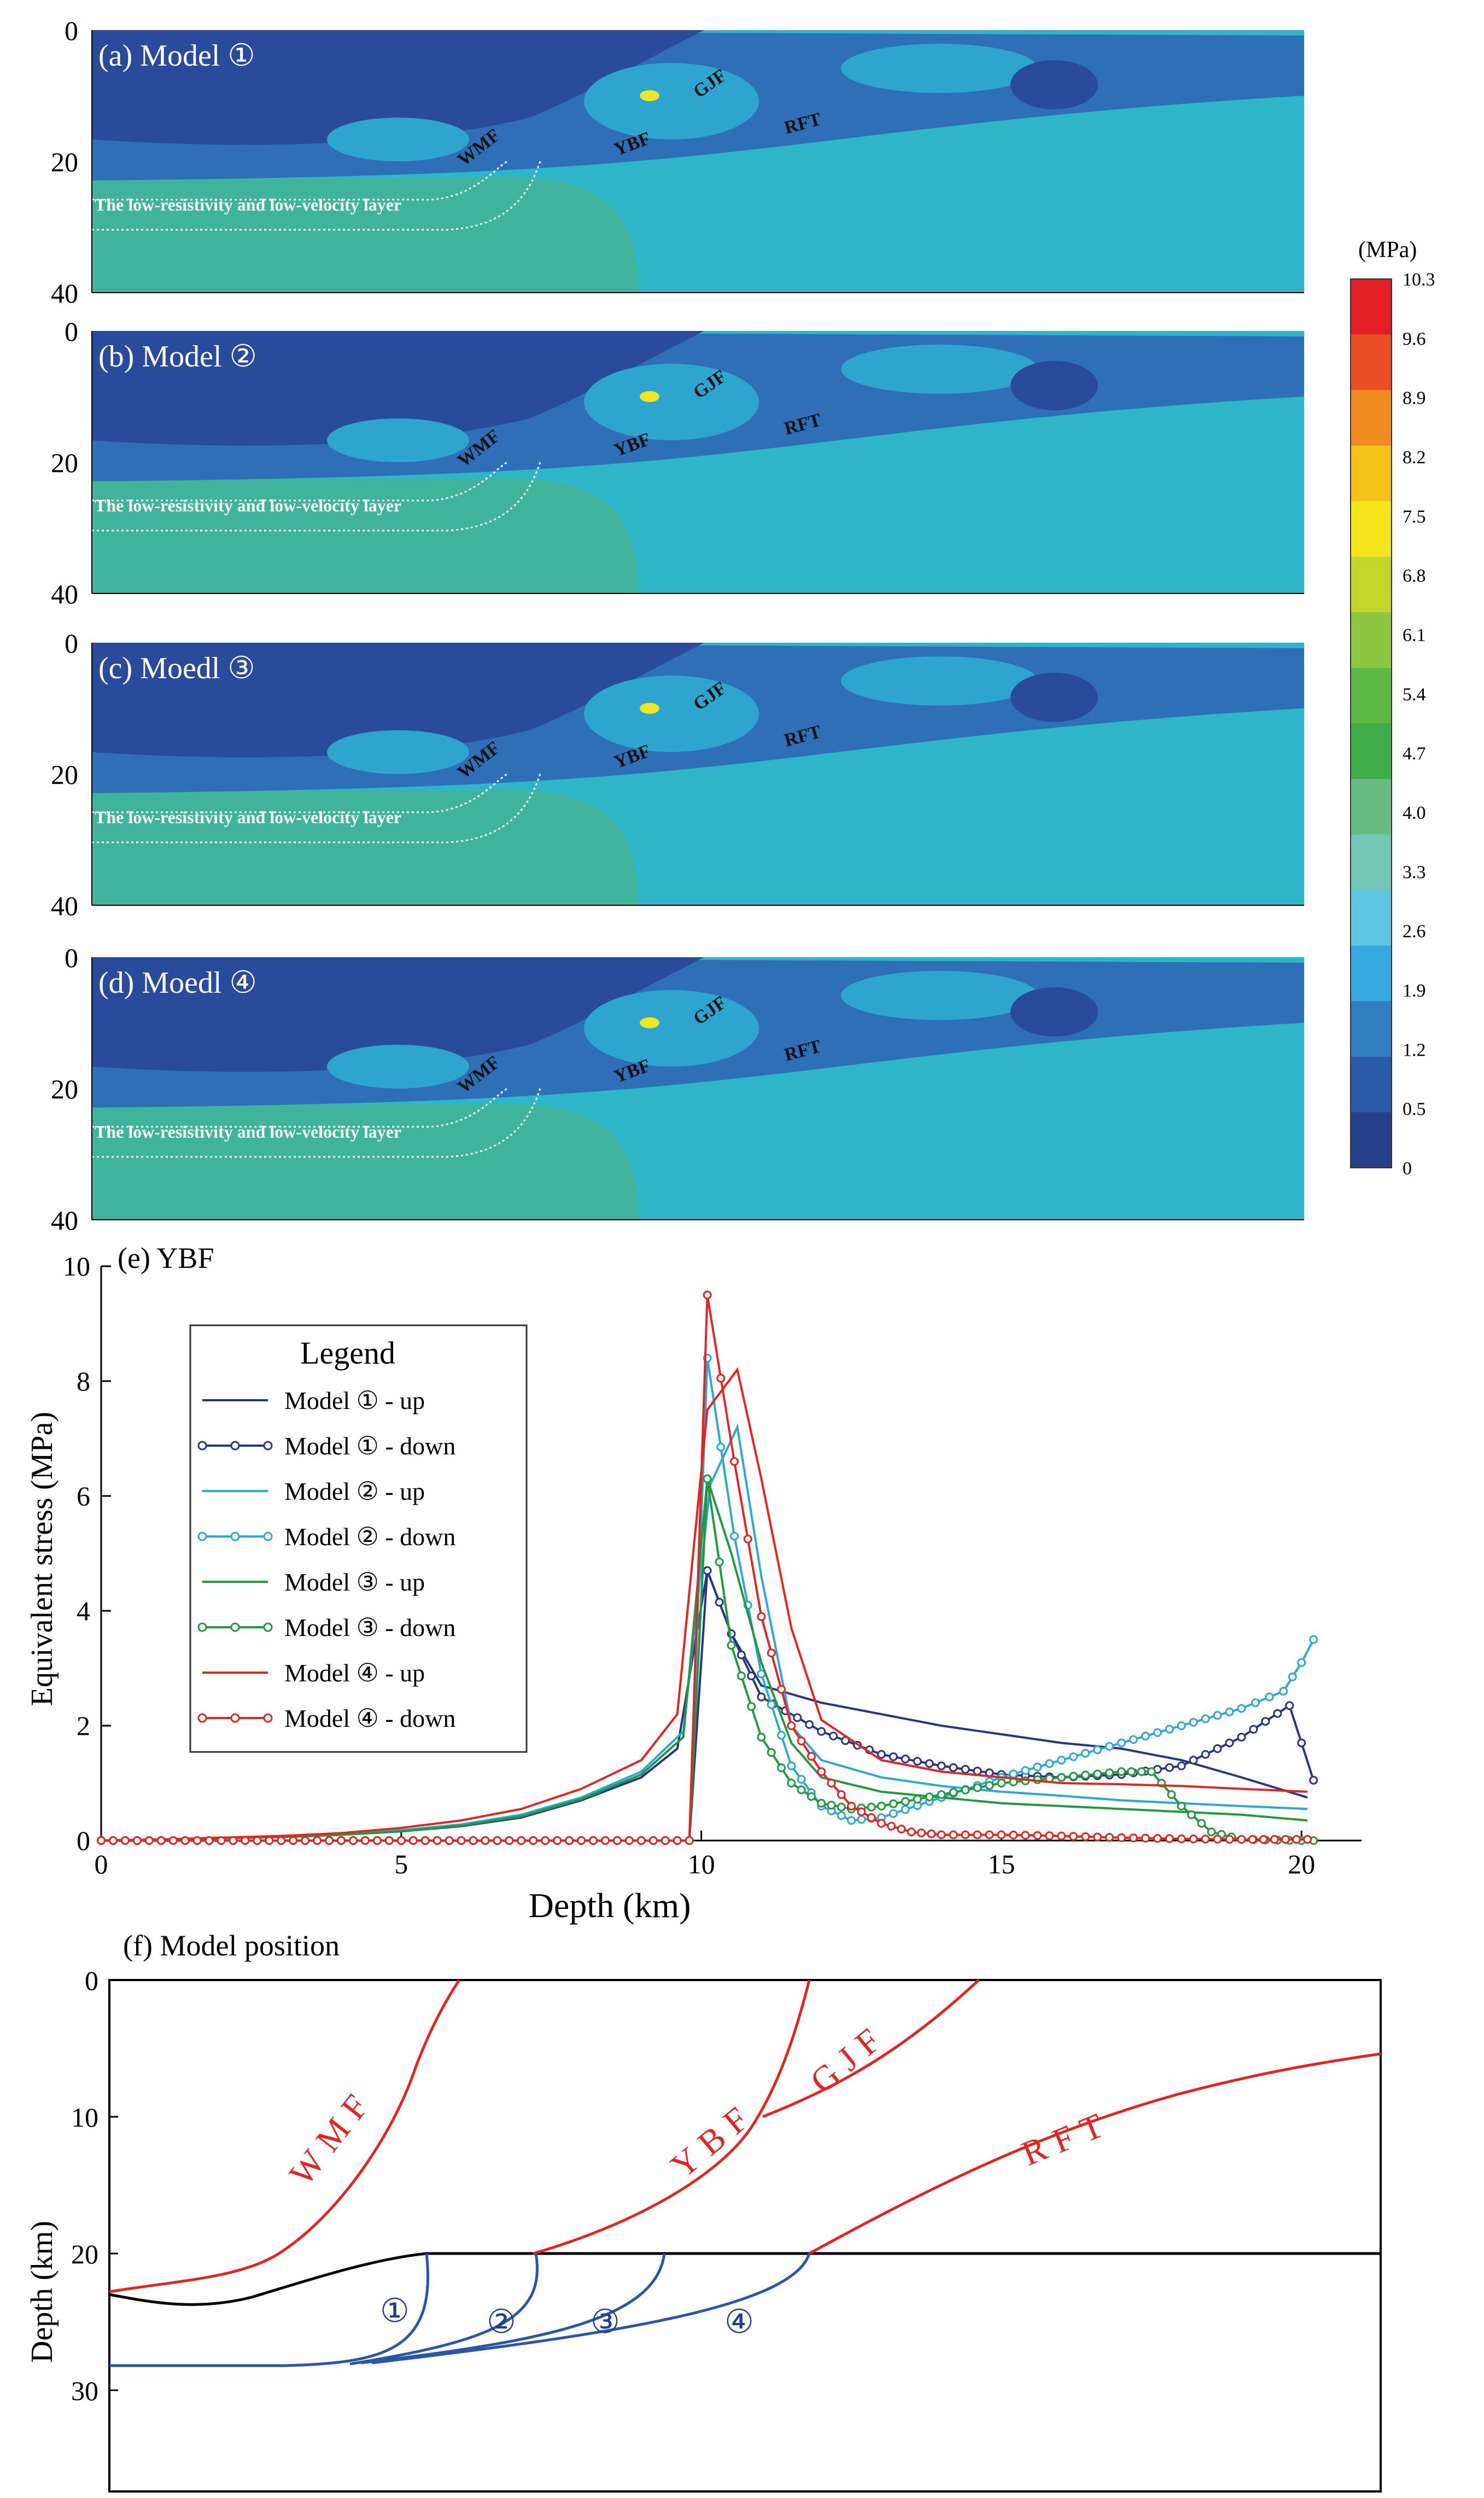 Image resolution: width=1484 pixels, height=2498 pixels. I want to click on model-1-fault, so click(269, 2310).